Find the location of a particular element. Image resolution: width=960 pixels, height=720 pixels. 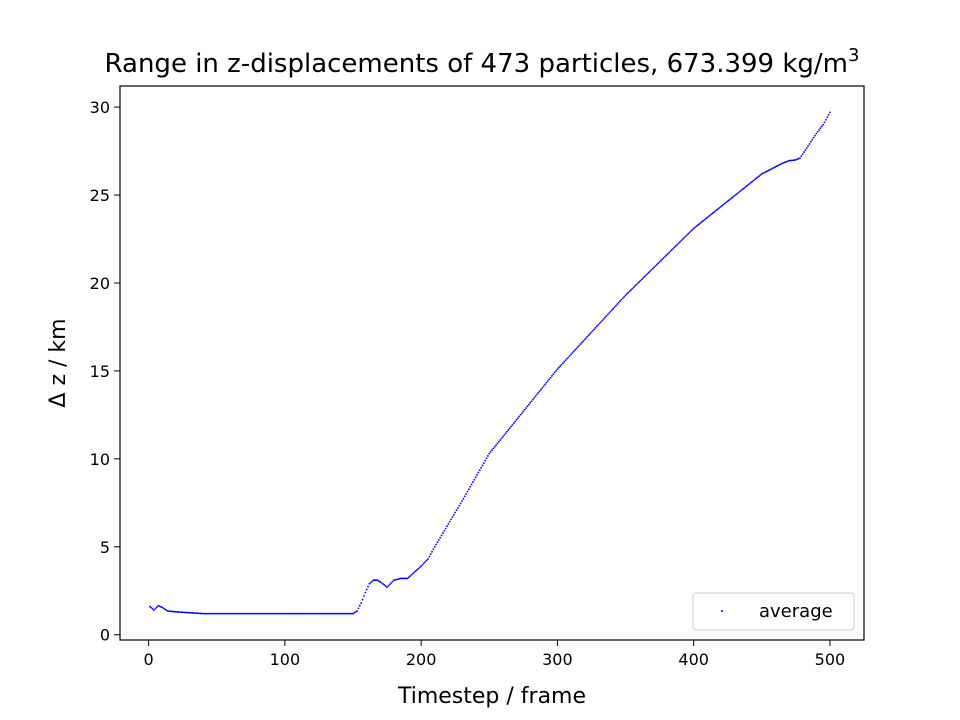

y-tick-label: 0 is located at coordinates (105, 635).